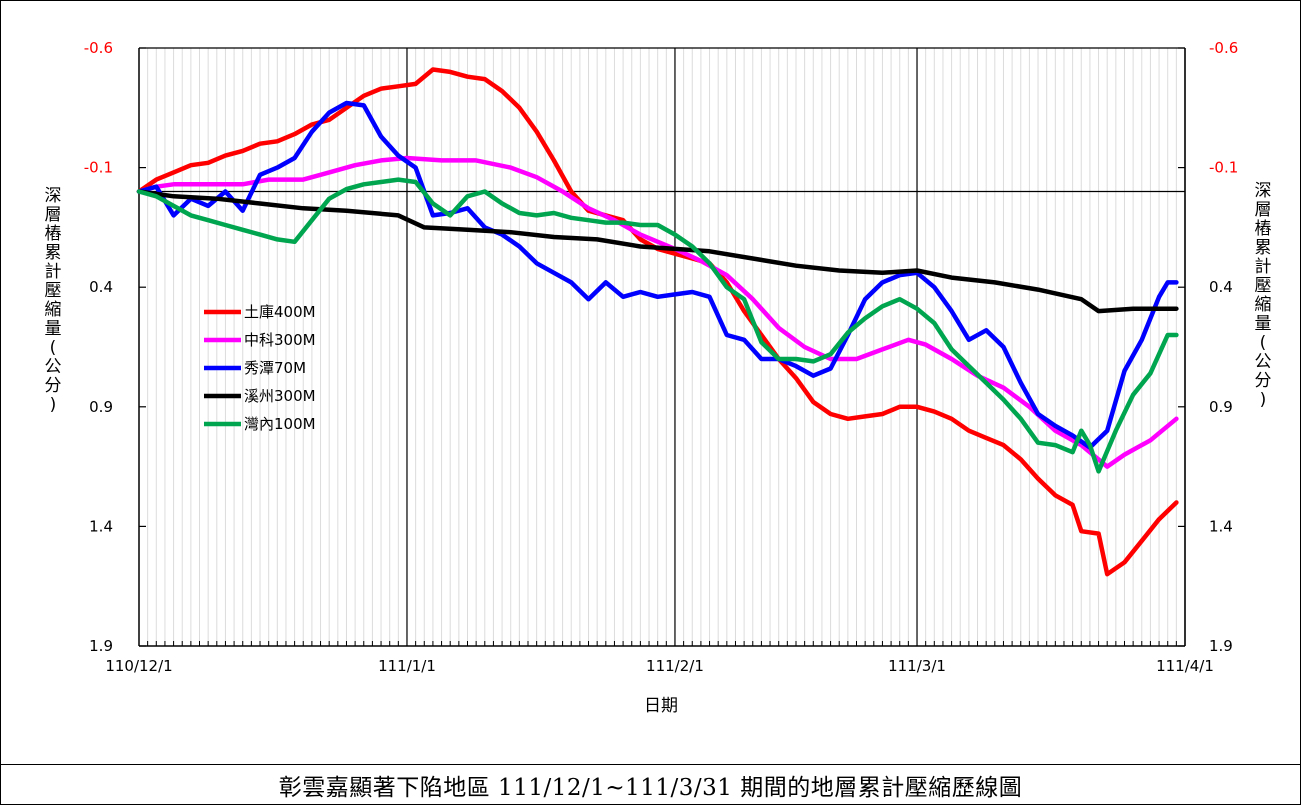  What do you see at coordinates (101, 646) in the screenshot?
I see `y-tick-label-left: 1.9` at bounding box center [101, 646].